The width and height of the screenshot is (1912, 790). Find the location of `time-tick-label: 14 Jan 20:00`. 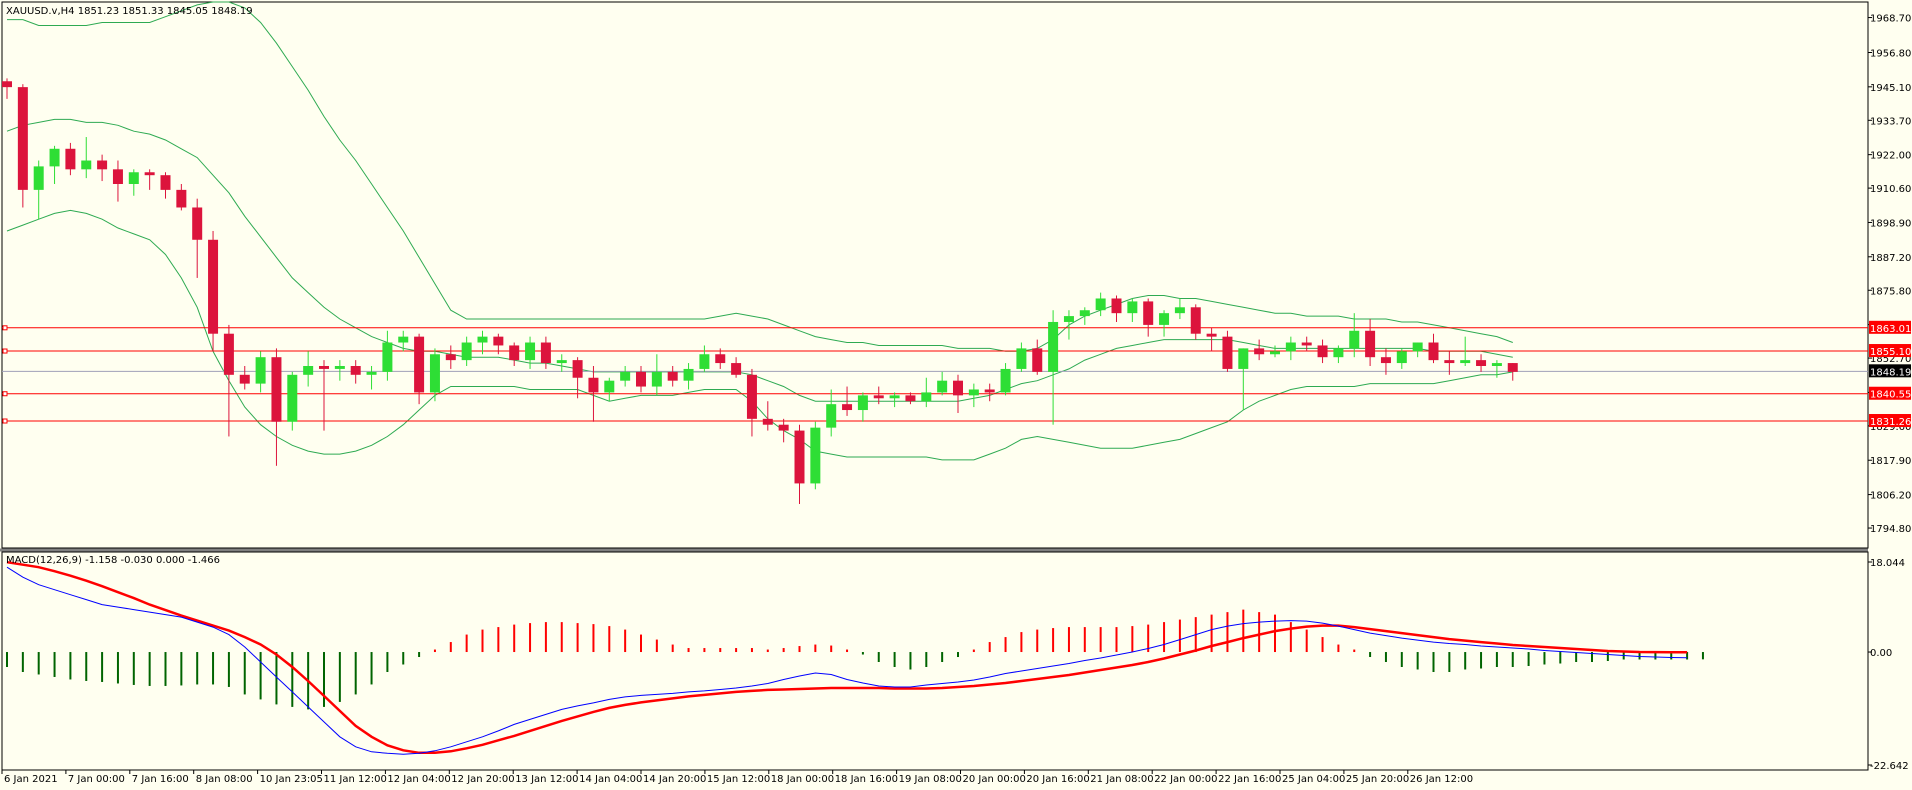

time-tick-label: 14 Jan 20:00 is located at coordinates (674, 779).